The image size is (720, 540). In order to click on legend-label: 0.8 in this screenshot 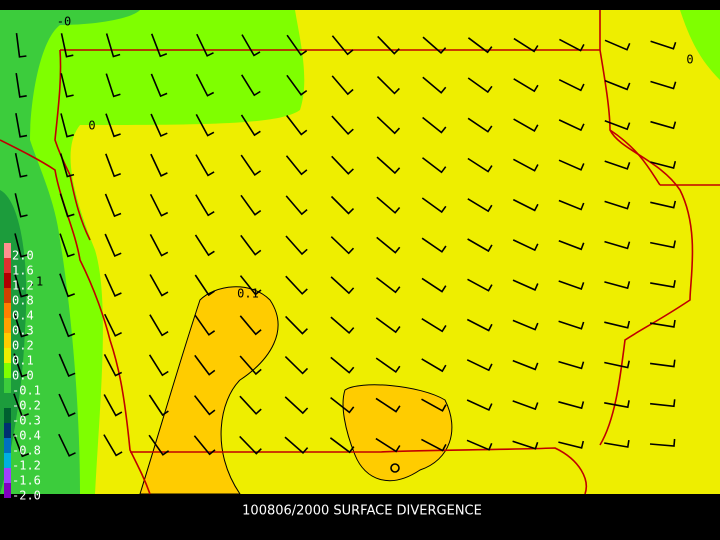, I will do `click(23, 301)`.